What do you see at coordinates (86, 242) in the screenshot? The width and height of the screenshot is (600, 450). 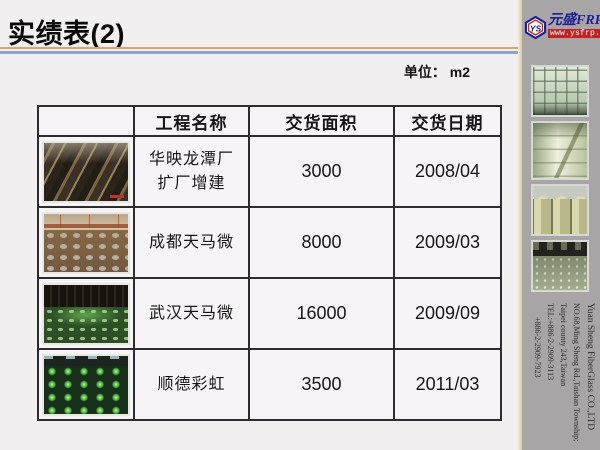 I see `construction-site-formwork-photo` at bounding box center [86, 242].